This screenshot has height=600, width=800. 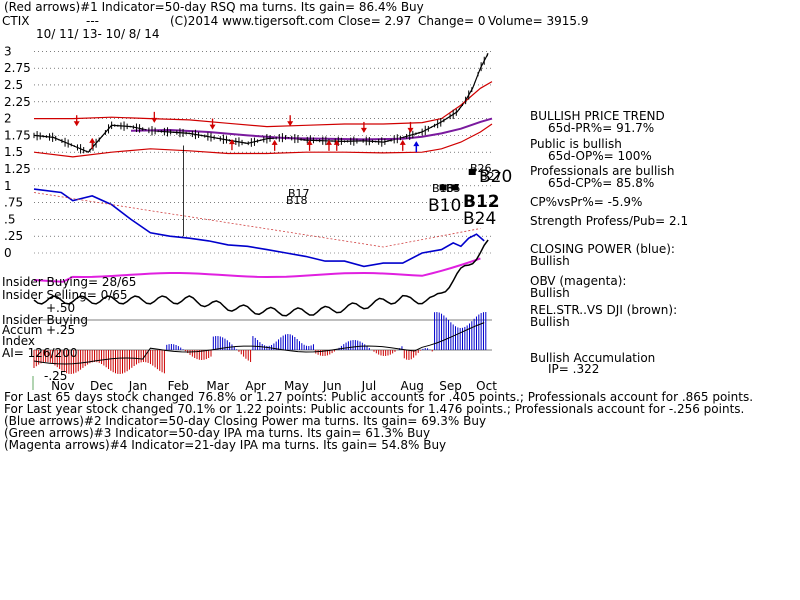 What do you see at coordinates (586, 202) in the screenshot?
I see `cp-vs-pr: CP%vsPr%= -5.9%` at bounding box center [586, 202].